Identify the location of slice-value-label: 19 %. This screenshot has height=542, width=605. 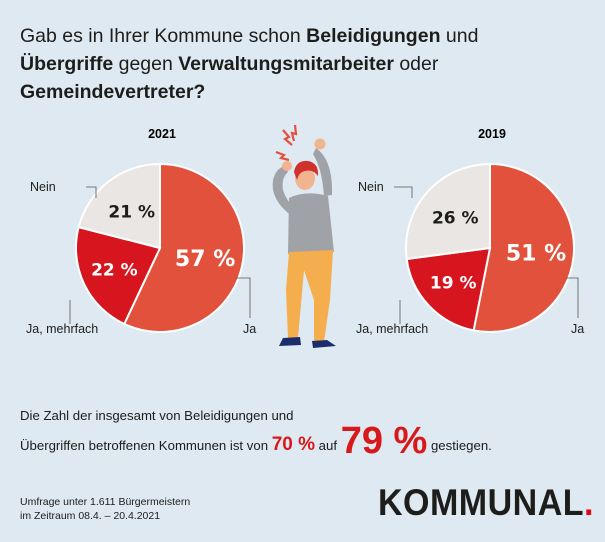
(453, 284).